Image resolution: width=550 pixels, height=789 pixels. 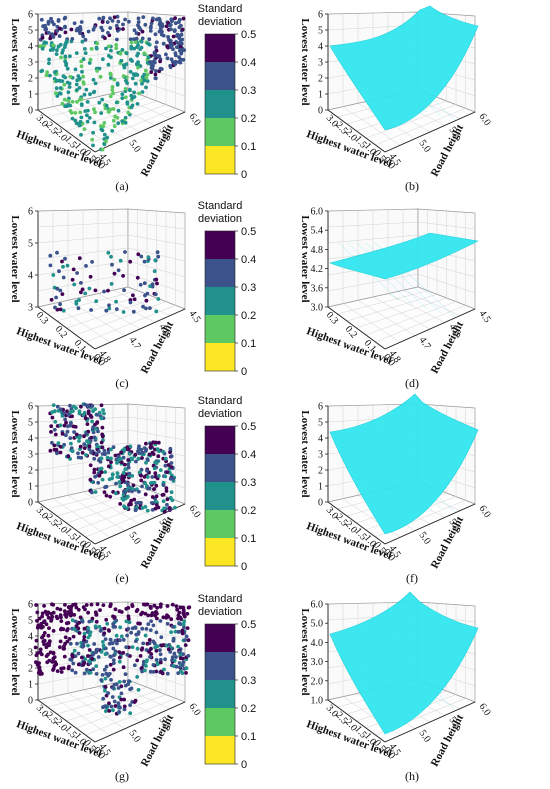 What do you see at coordinates (30, 15) in the screenshot?
I see `z-tick-label: 6` at bounding box center [30, 15].